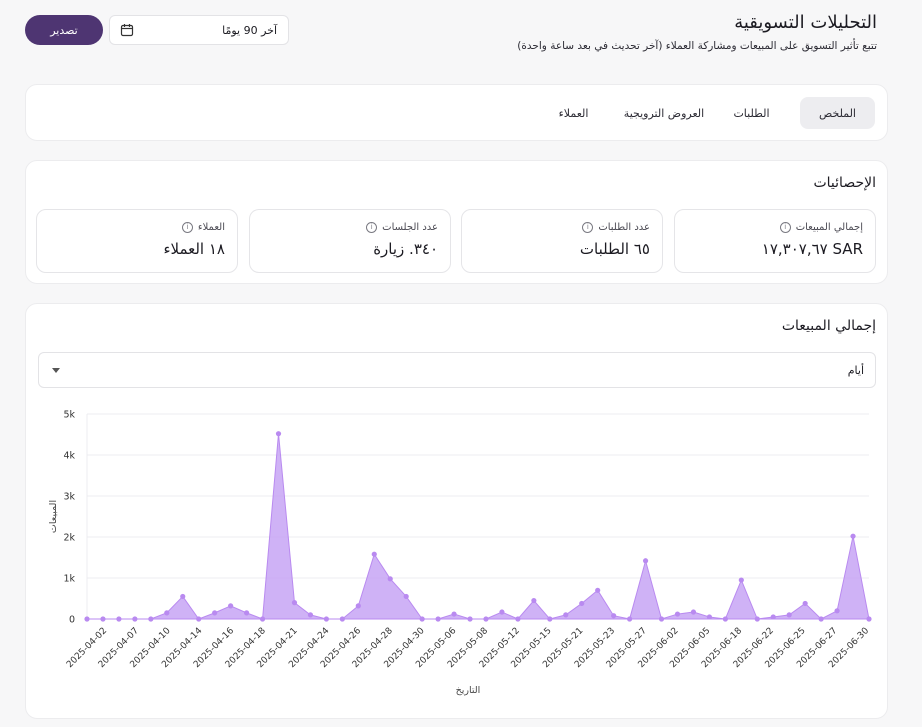  Describe the element at coordinates (199, 30) in the screenshot. I see `date-range-picker: آخر 90 يومًا` at that location.